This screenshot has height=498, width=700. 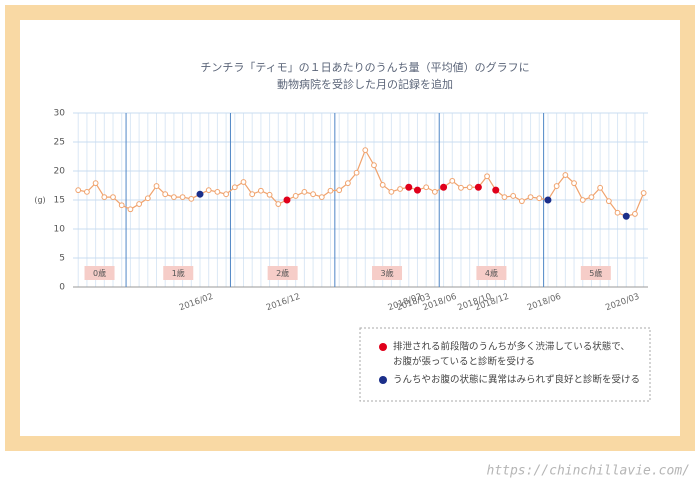 I want to click on y-tick-label: 25, so click(x=59, y=143).